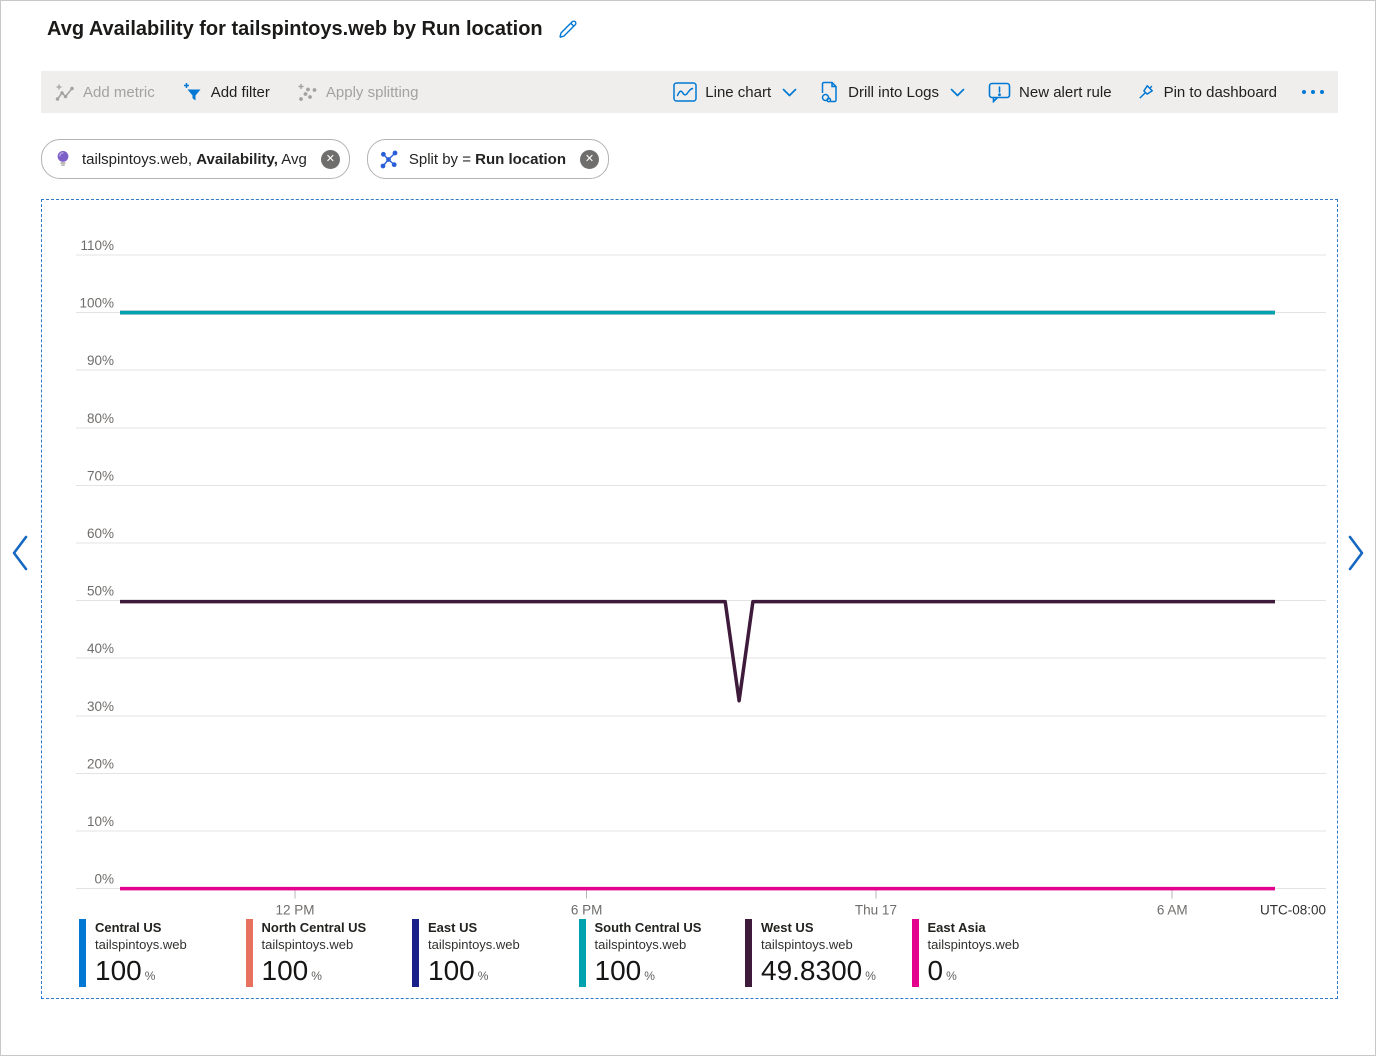 The width and height of the screenshot is (1376, 1056). Describe the element at coordinates (294, 909) in the screenshot. I see `x-axis-tick-label: 12 PM` at that location.